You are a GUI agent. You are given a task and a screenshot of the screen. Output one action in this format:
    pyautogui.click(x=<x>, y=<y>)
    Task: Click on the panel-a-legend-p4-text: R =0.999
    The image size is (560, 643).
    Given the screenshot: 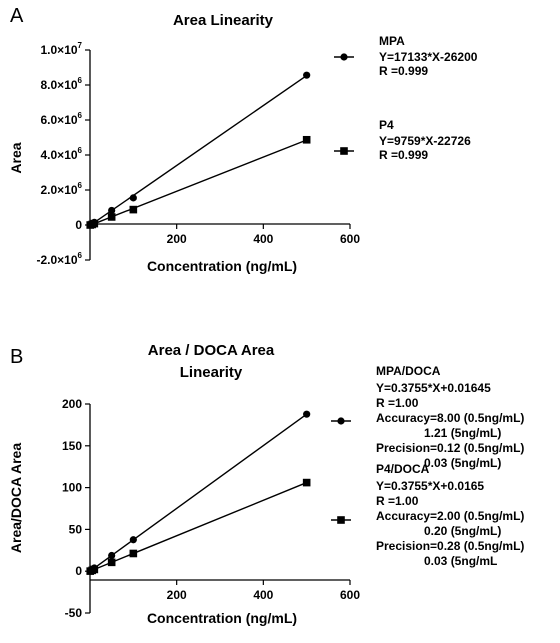 What is the action you would take?
    pyautogui.click(x=403, y=155)
    